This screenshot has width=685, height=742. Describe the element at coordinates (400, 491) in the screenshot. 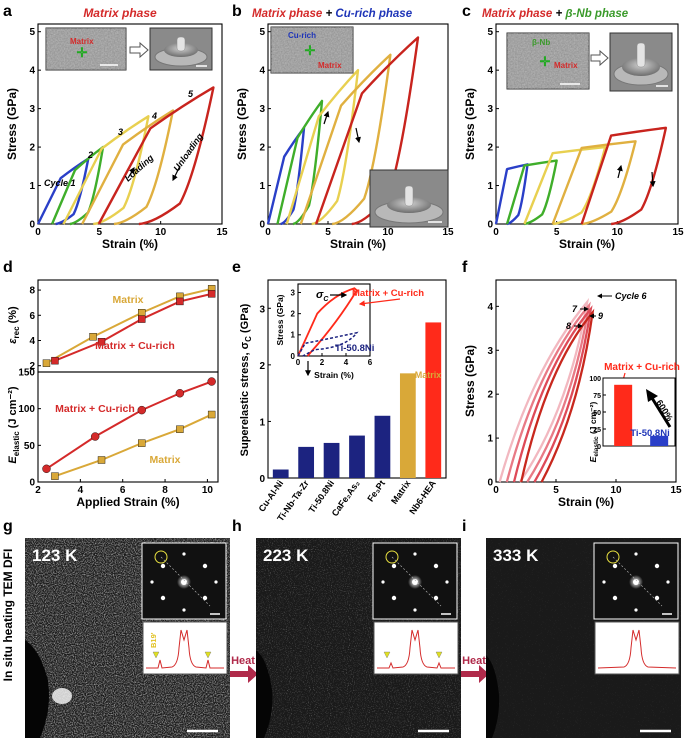

I see `bar-category-label: Matrix` at that location.